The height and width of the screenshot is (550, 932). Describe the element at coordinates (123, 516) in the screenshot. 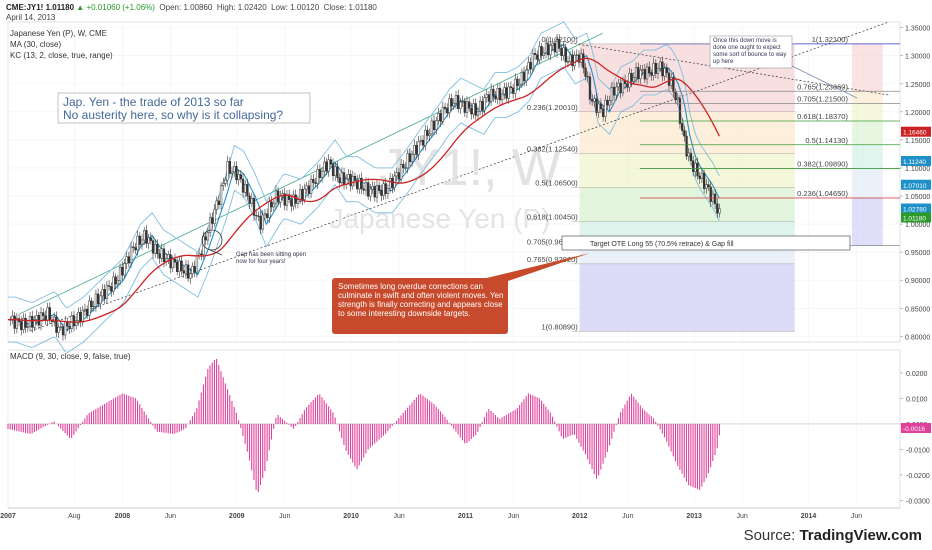

I see `time-tick-label: 2008` at that location.